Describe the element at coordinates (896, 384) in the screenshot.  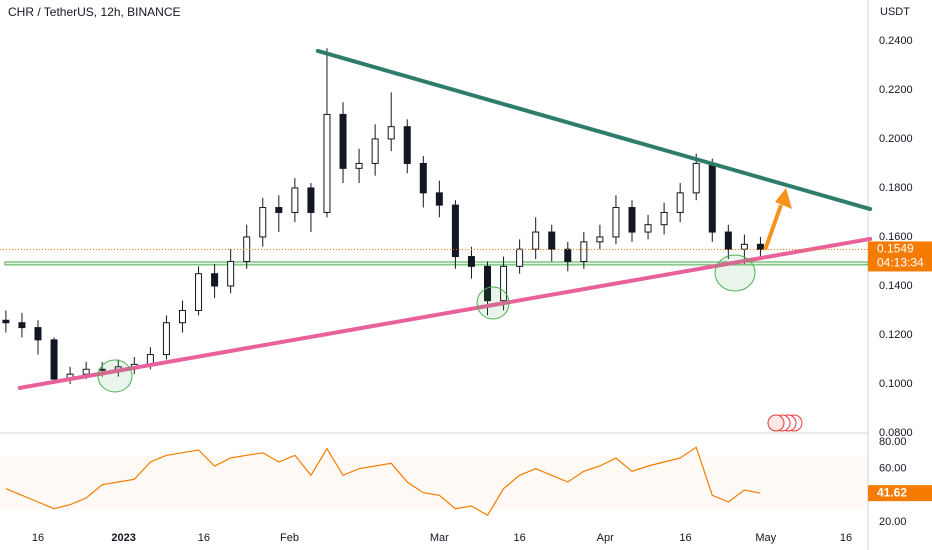
I see `y-tick-label: 0.1000` at that location.